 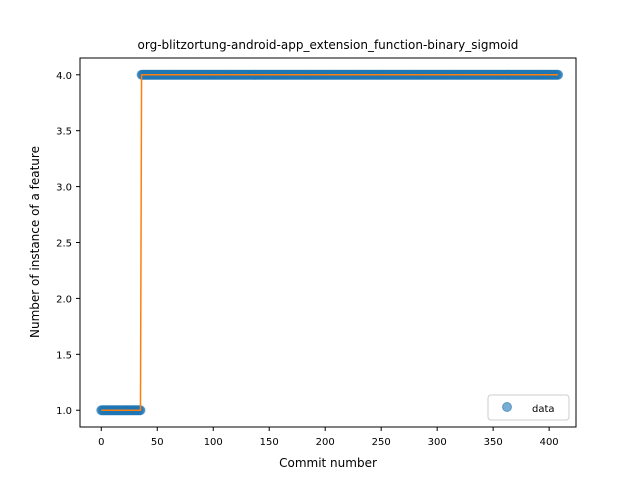 I want to click on legend: data, so click(x=528, y=407).